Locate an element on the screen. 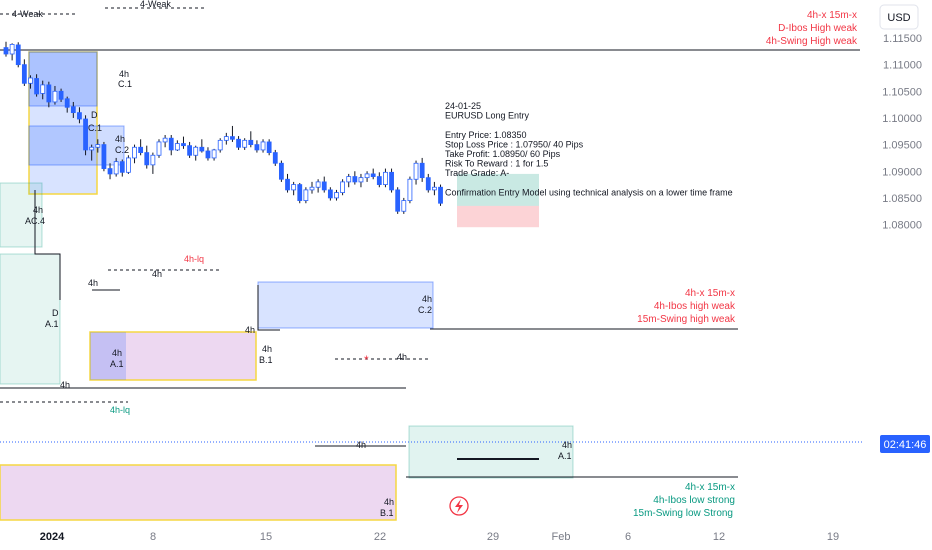 This screenshot has width=932, height=550. zone-label-a1c: A.1 is located at coordinates (565, 456).